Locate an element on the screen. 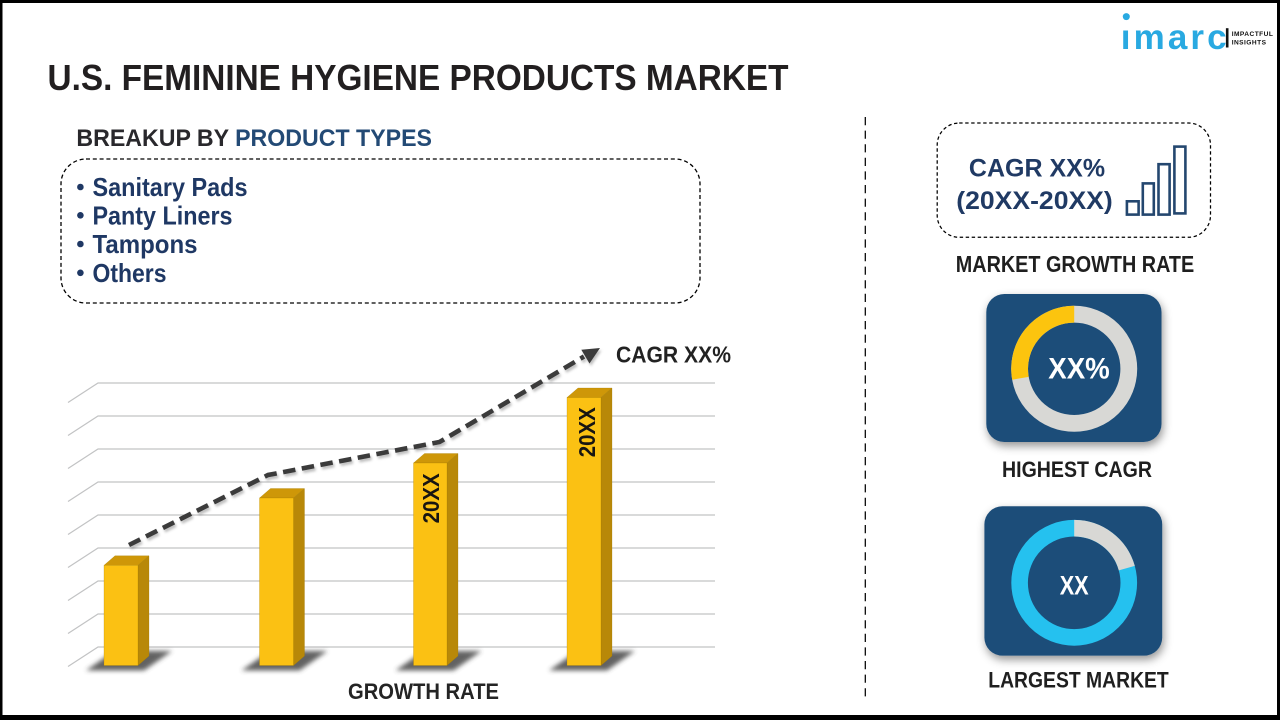 This screenshot has width=1280, height=720. svg-text: XX is located at coordinates (1074, 585).